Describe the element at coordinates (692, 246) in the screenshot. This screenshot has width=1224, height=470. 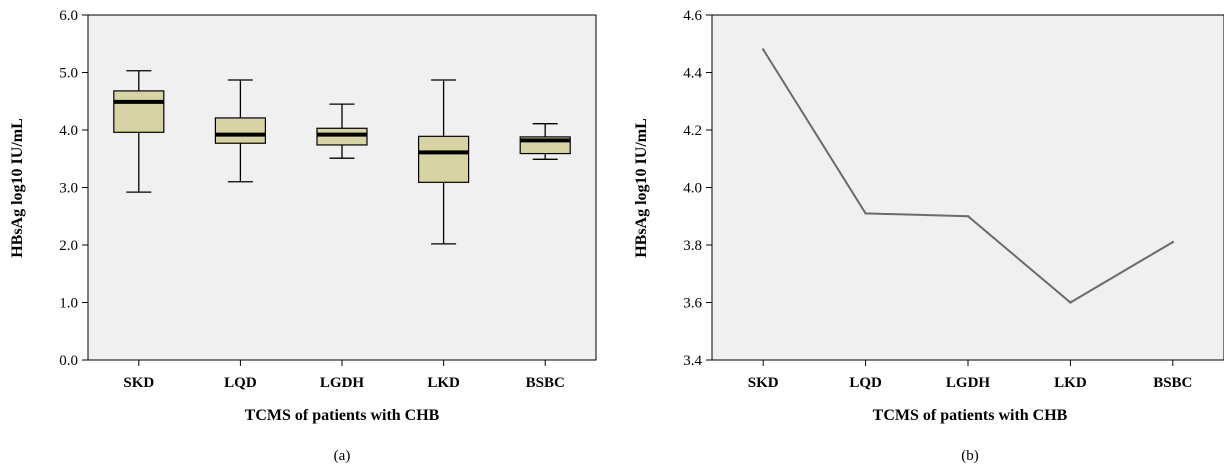
I see `y-tick-label-b: 3.8` at that location.